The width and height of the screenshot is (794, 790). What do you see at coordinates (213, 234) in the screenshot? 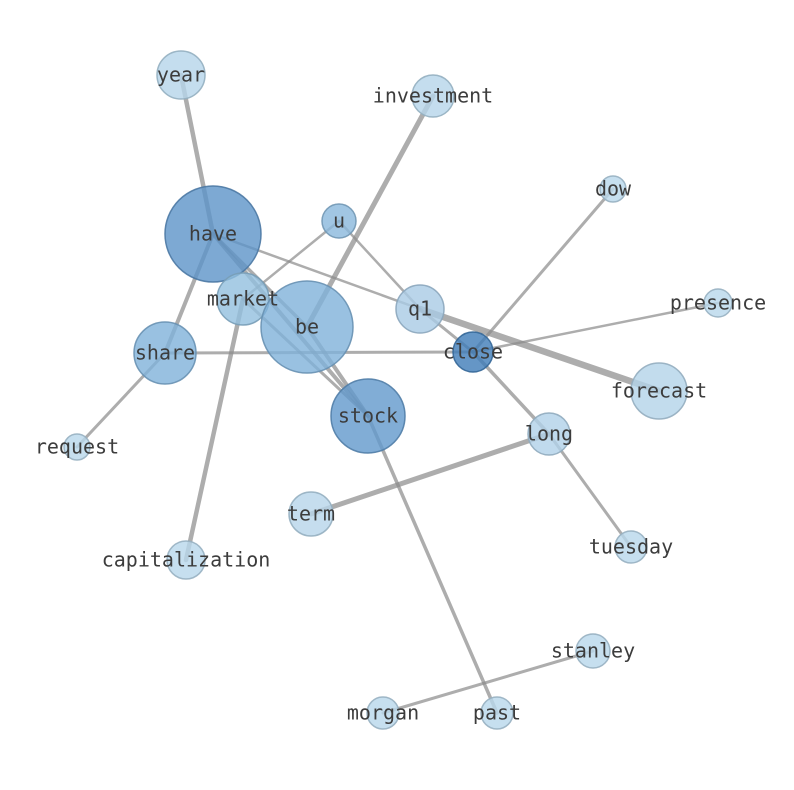
I see `node-have` at bounding box center [213, 234].